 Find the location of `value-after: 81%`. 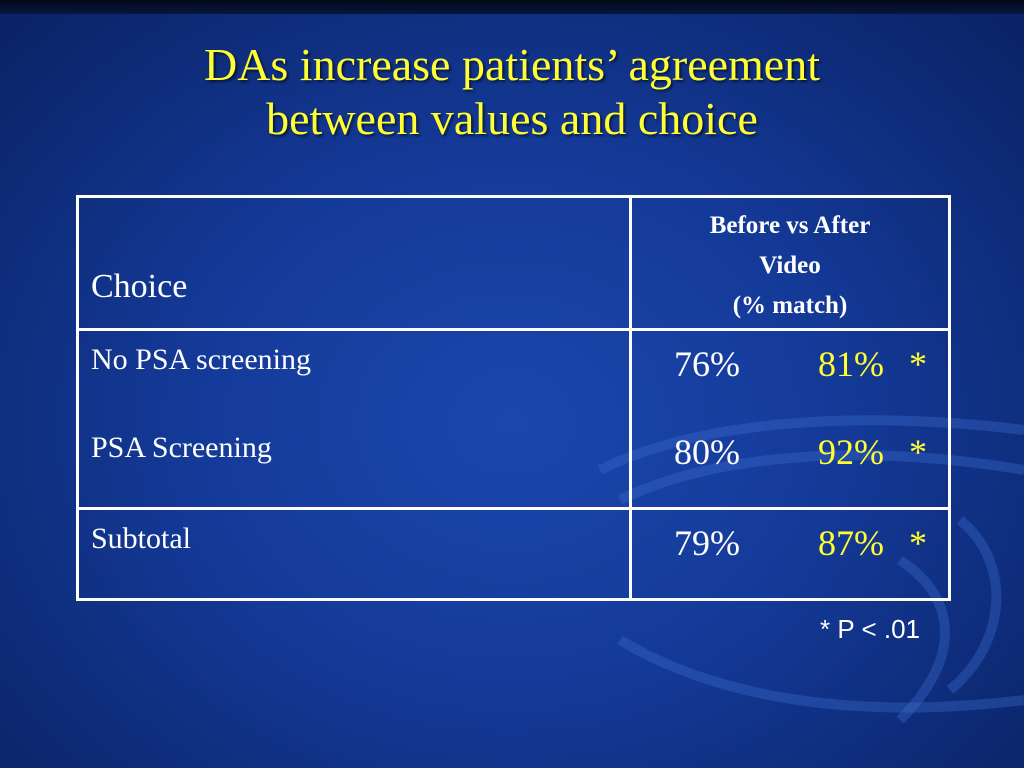

value-after: 81% is located at coordinates (851, 364).